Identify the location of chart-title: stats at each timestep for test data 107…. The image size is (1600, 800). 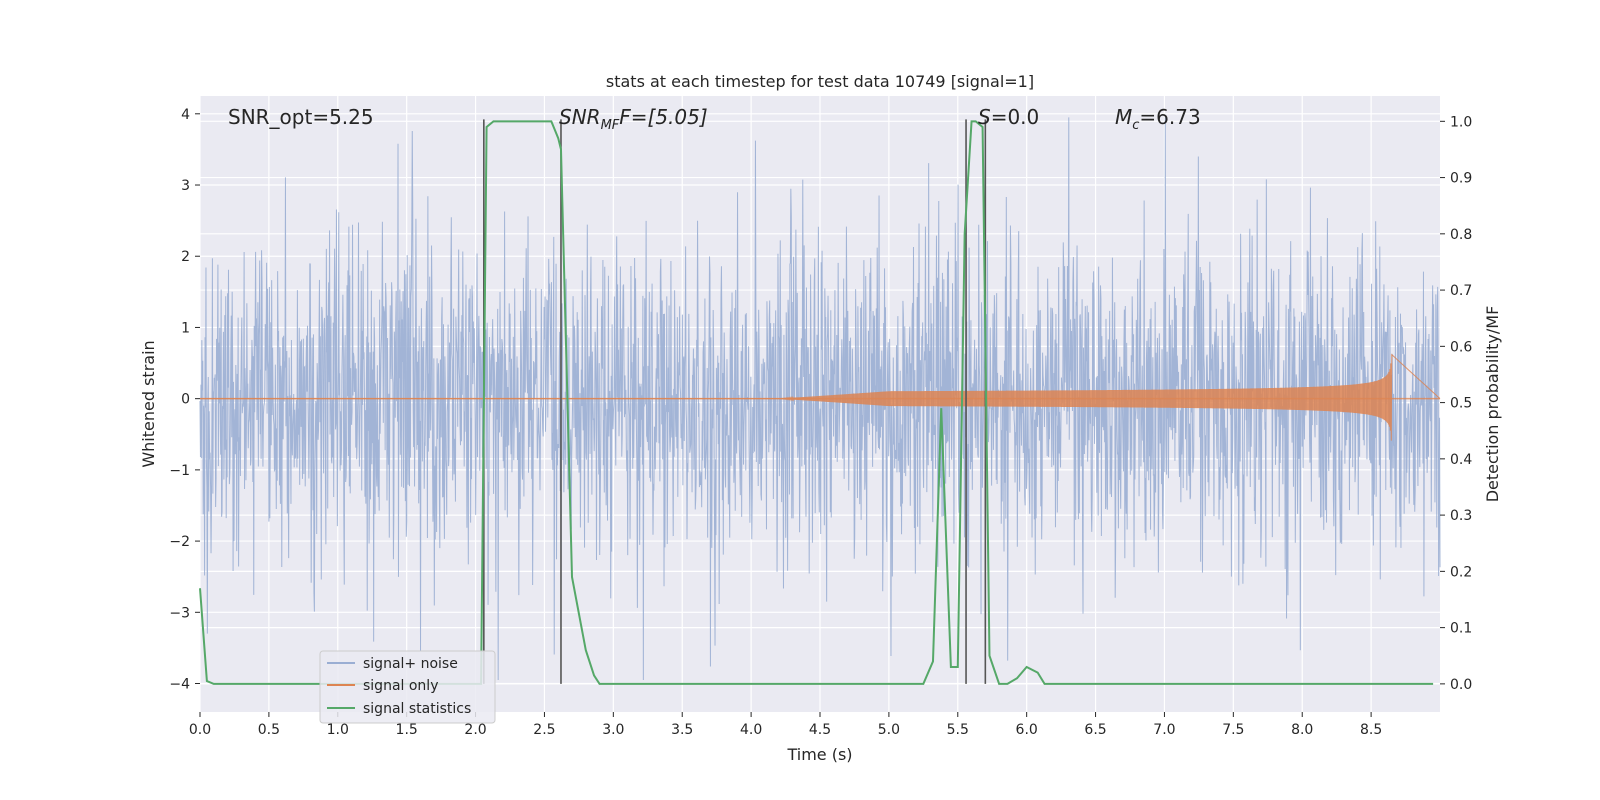
(820, 81).